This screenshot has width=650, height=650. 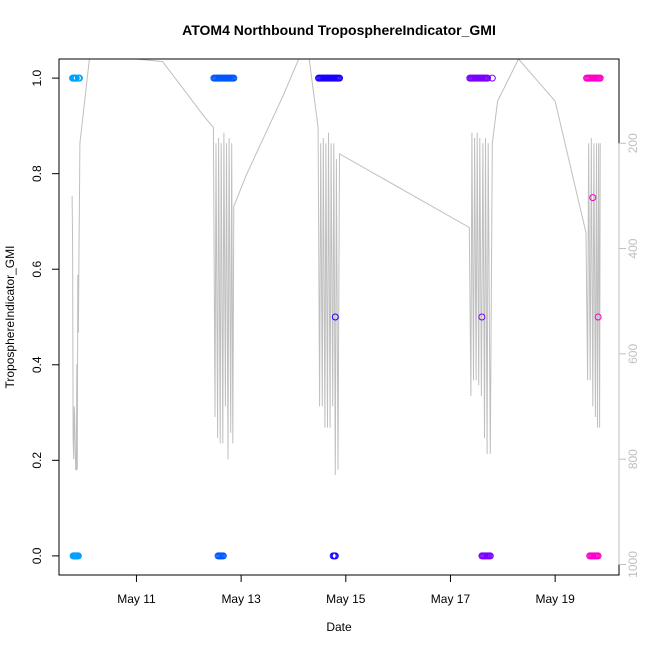 I want to click on secondary-y-axis: 200 400 600 800 1000, so click(x=629, y=355).